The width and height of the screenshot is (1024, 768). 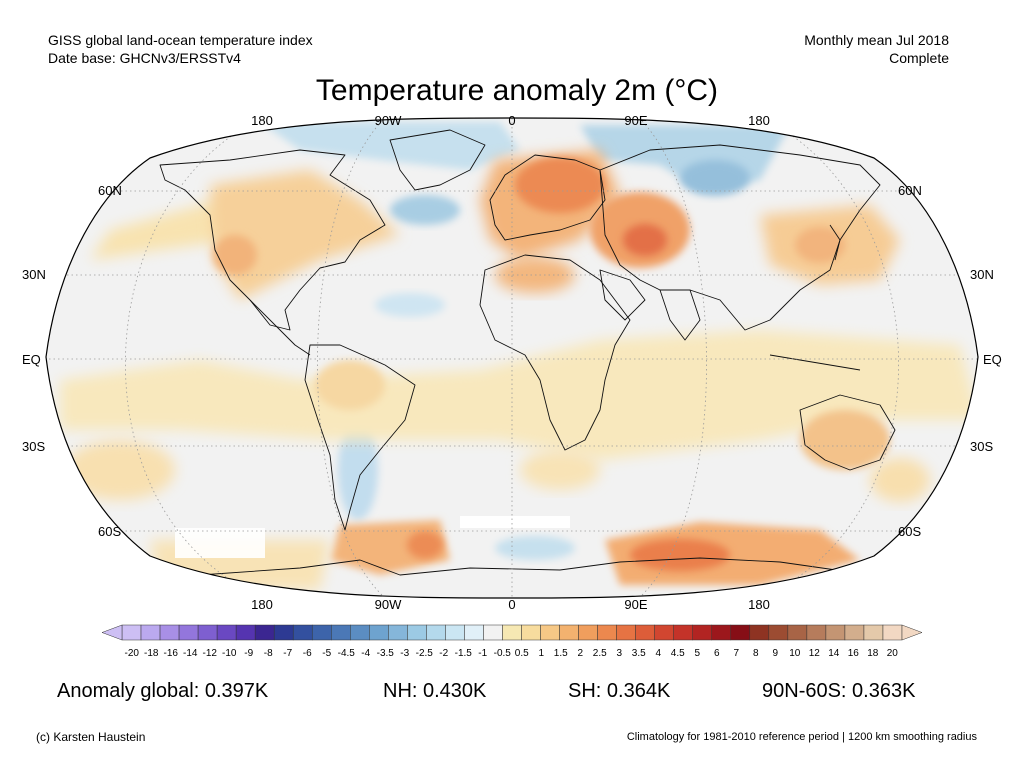 I want to click on meridian-180-right, so click(x=830, y=358).